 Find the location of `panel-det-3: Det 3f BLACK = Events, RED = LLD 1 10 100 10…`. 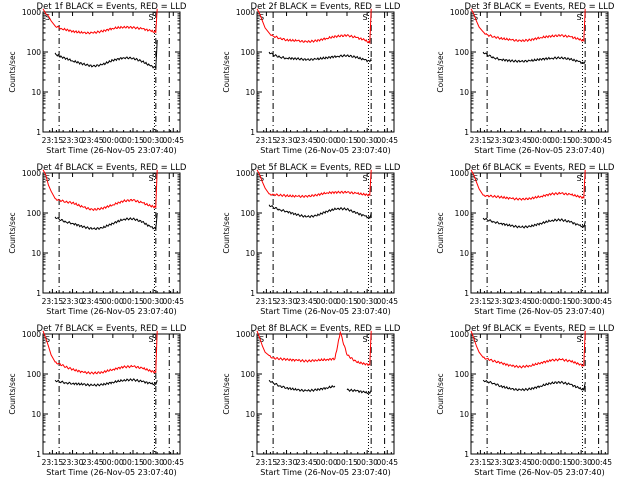

panel-det-3: Det 3f BLACK = Events, RED = LLD 1 10 100 10… is located at coordinates (525, 78).